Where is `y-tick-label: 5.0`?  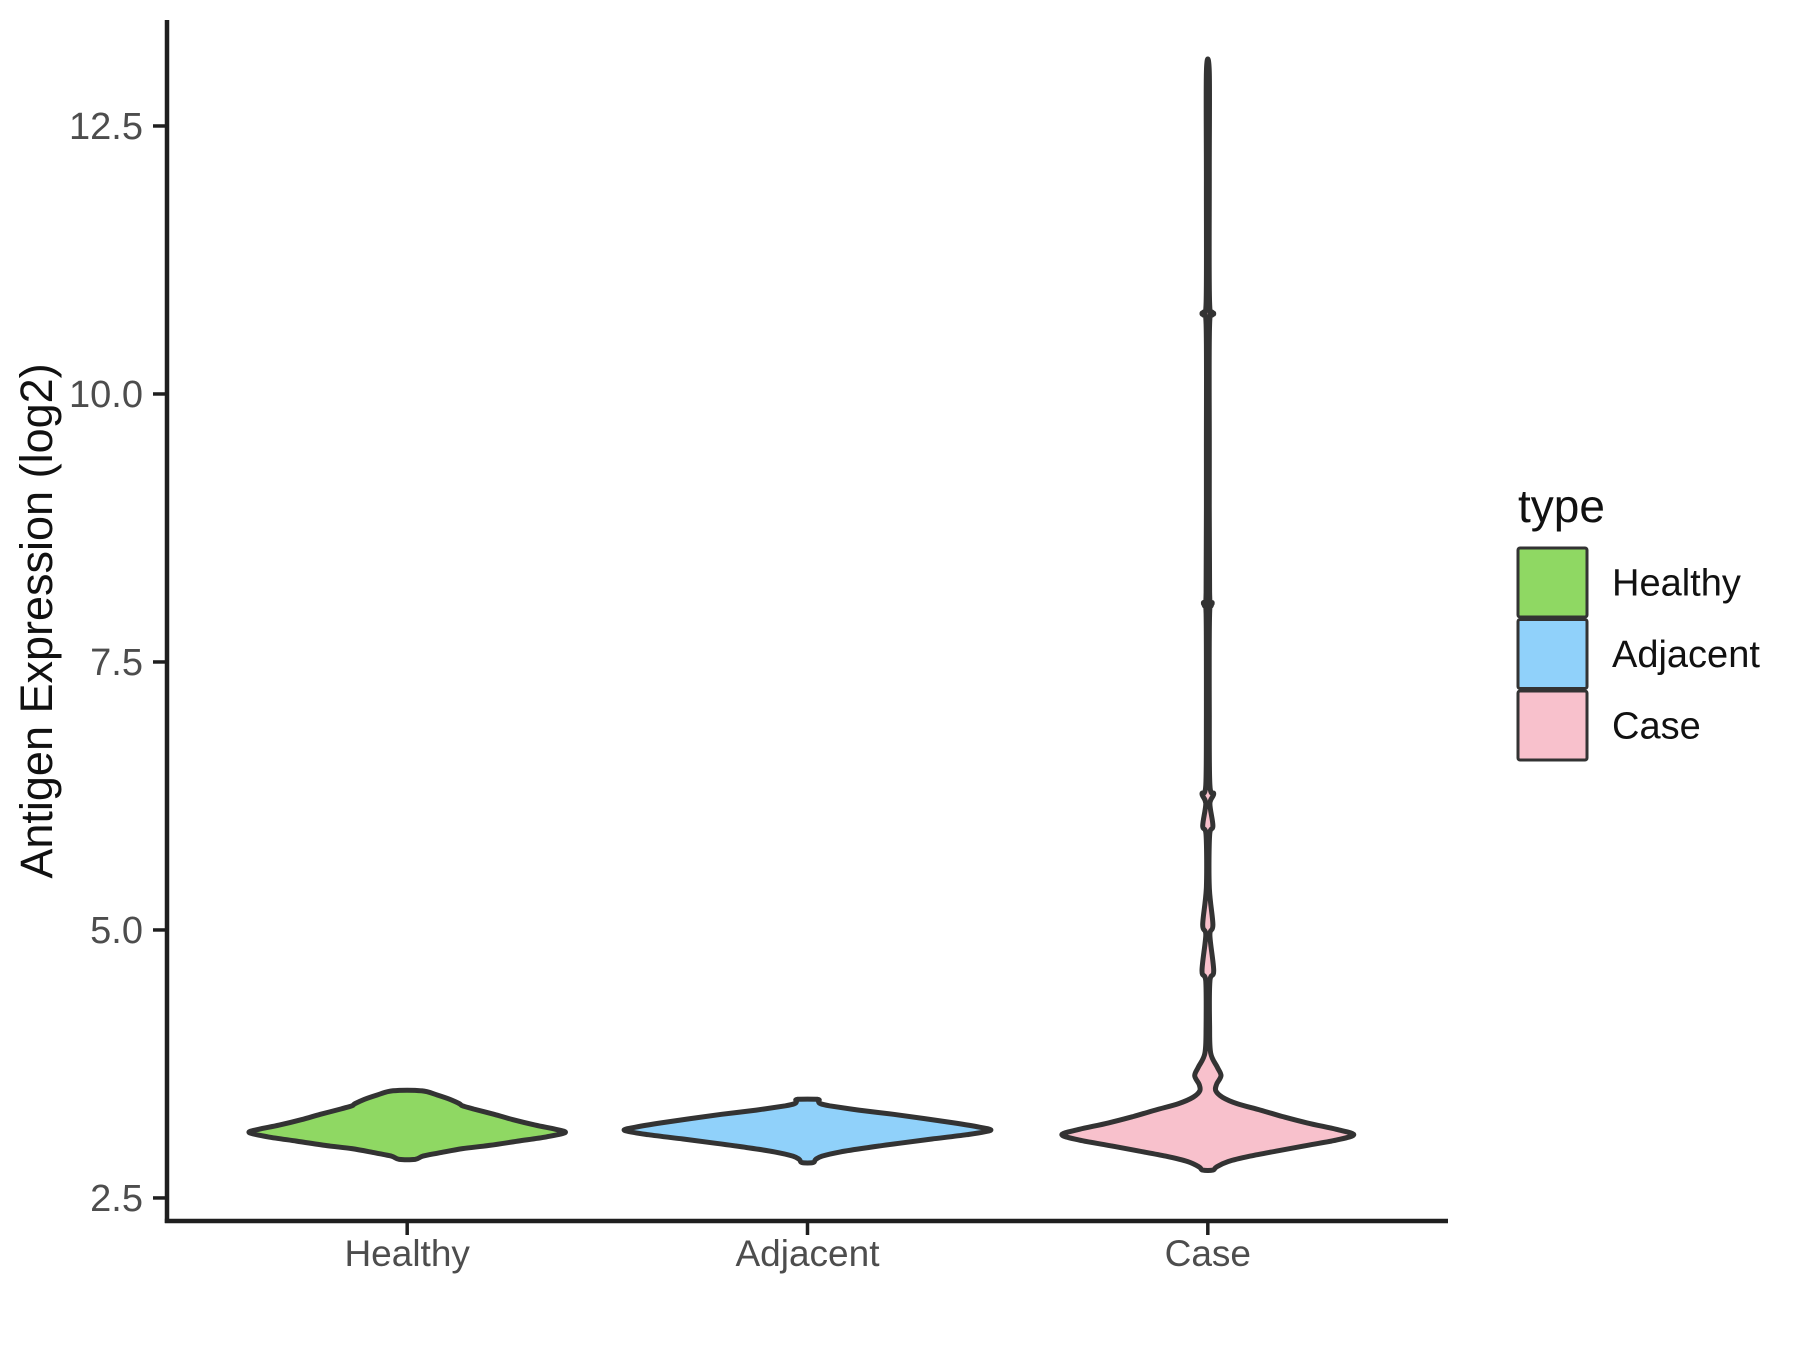 y-tick-label: 5.0 is located at coordinates (116, 931).